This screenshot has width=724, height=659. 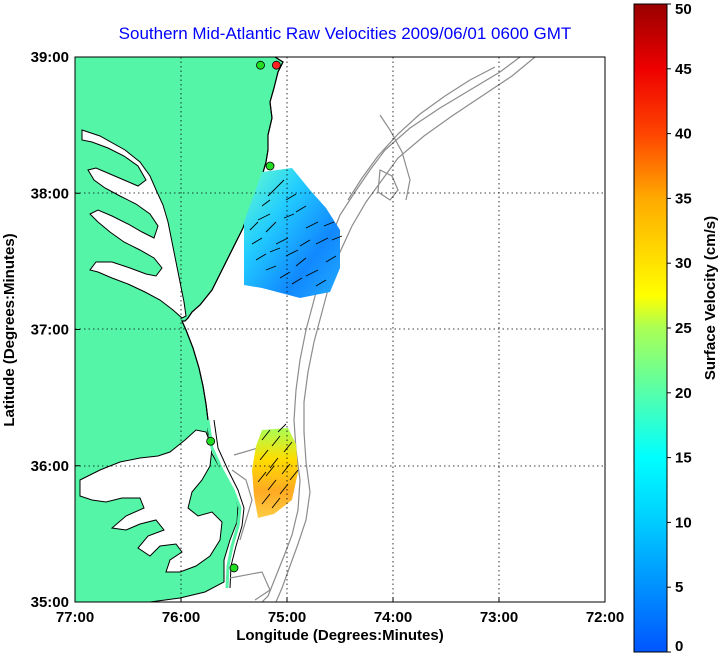 What do you see at coordinates (683, 134) in the screenshot?
I see `colorbar-tick-label: 40` at bounding box center [683, 134].